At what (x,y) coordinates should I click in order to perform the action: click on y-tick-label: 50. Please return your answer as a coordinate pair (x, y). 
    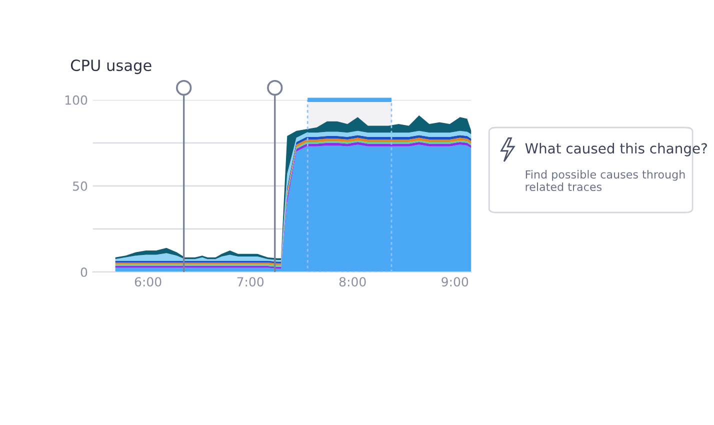
    Looking at the image, I should click on (80, 186).